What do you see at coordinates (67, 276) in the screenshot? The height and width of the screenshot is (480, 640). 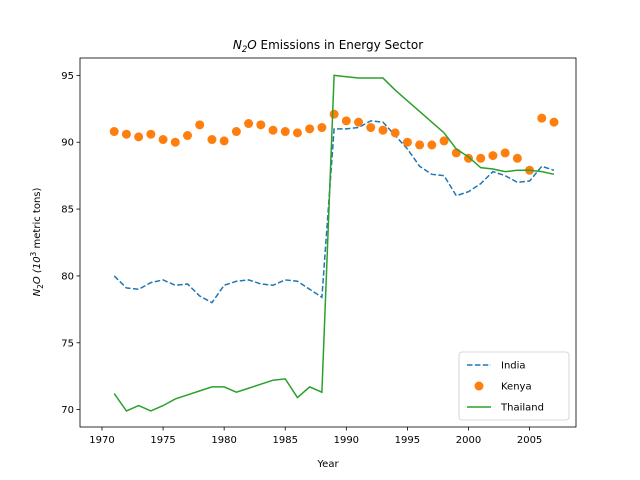 I see `y-tick-label: 80` at bounding box center [67, 276].